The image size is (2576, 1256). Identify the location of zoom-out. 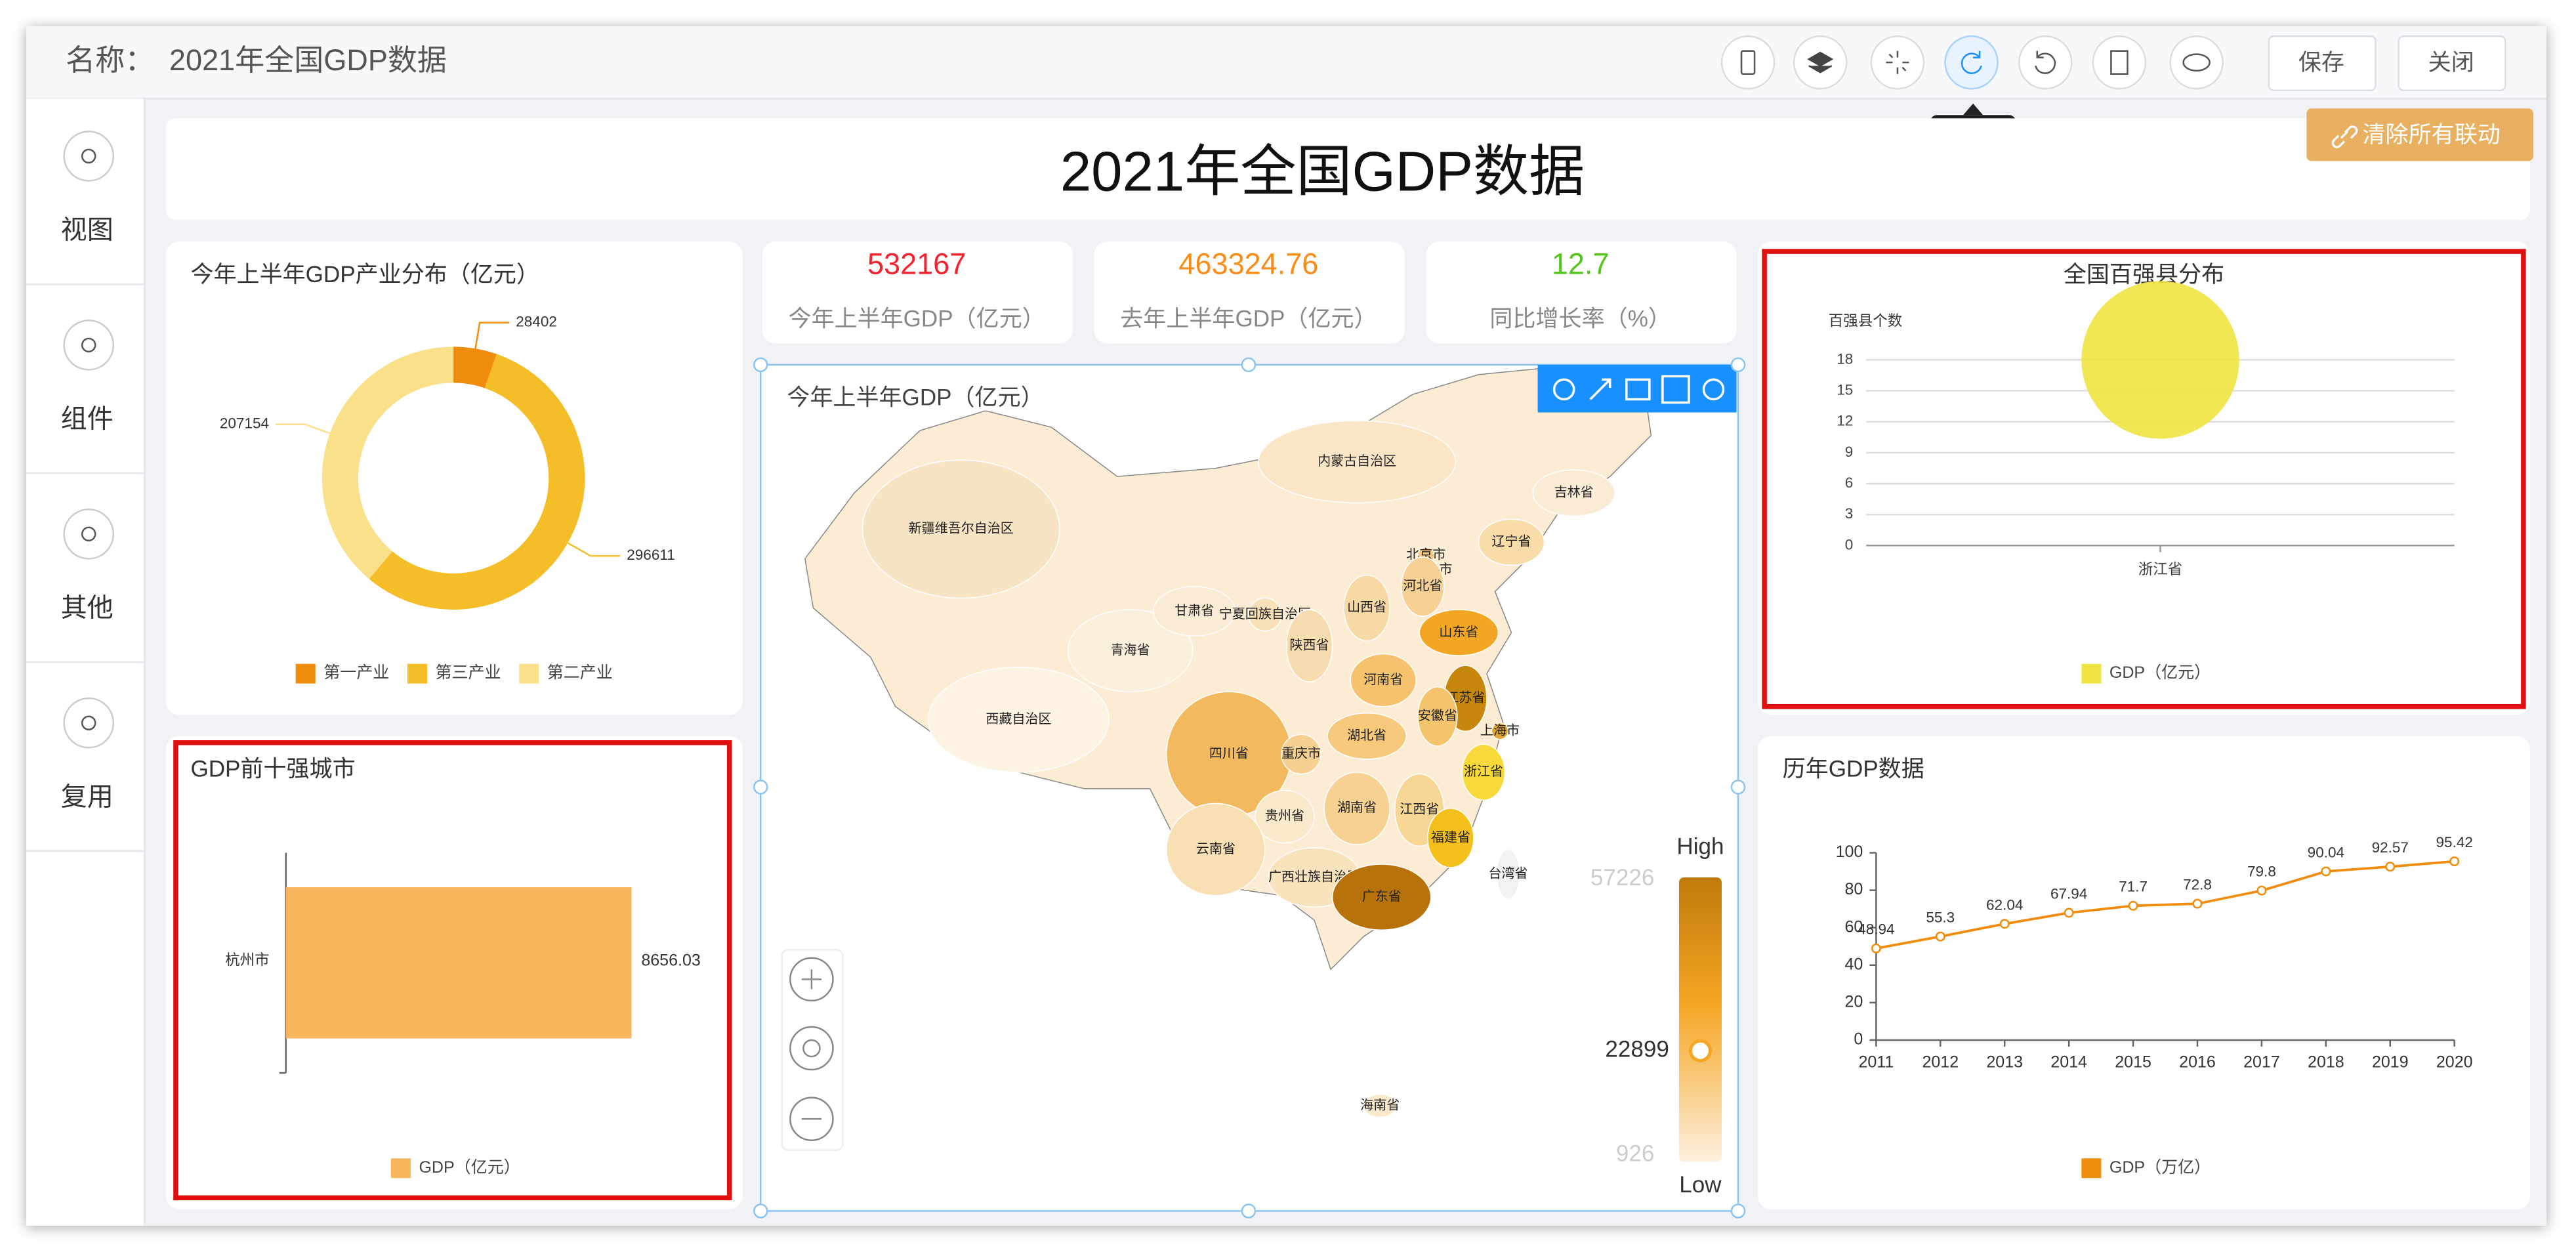
(811, 1119).